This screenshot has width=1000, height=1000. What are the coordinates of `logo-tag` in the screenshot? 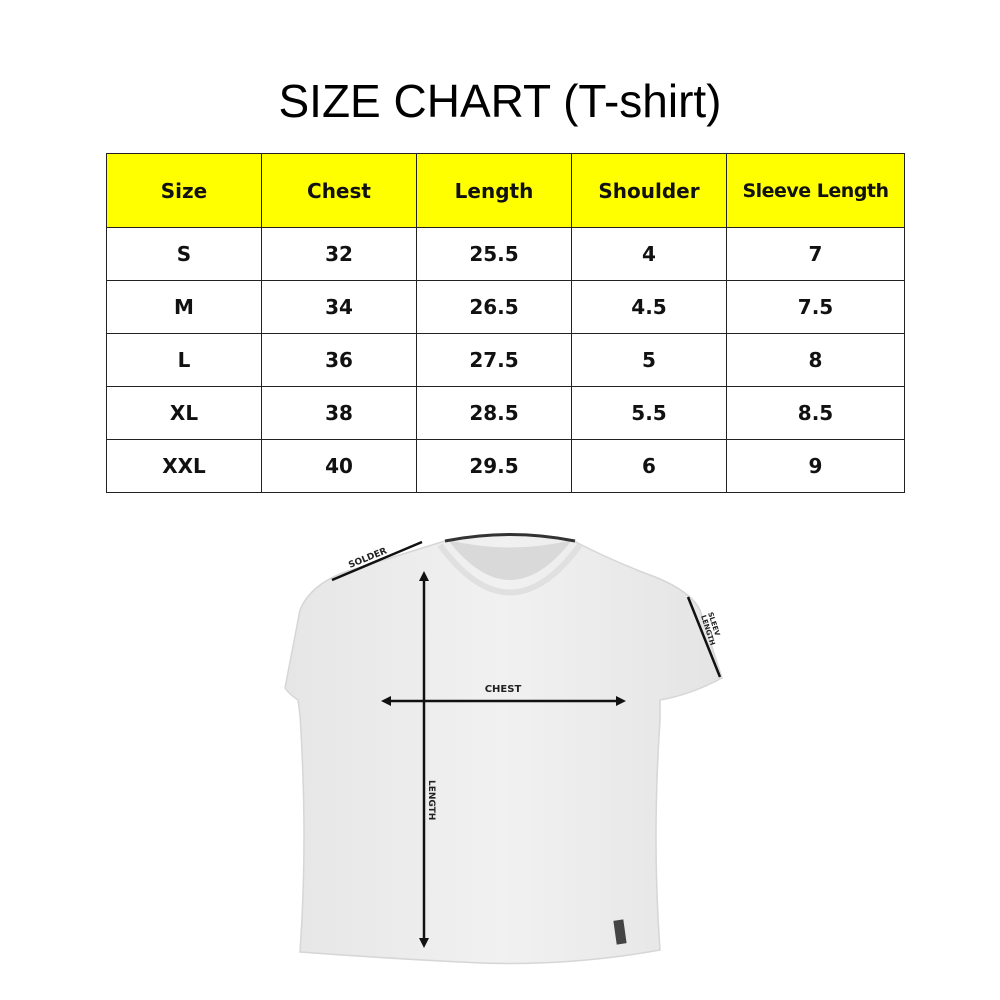 It's located at (620, 932).